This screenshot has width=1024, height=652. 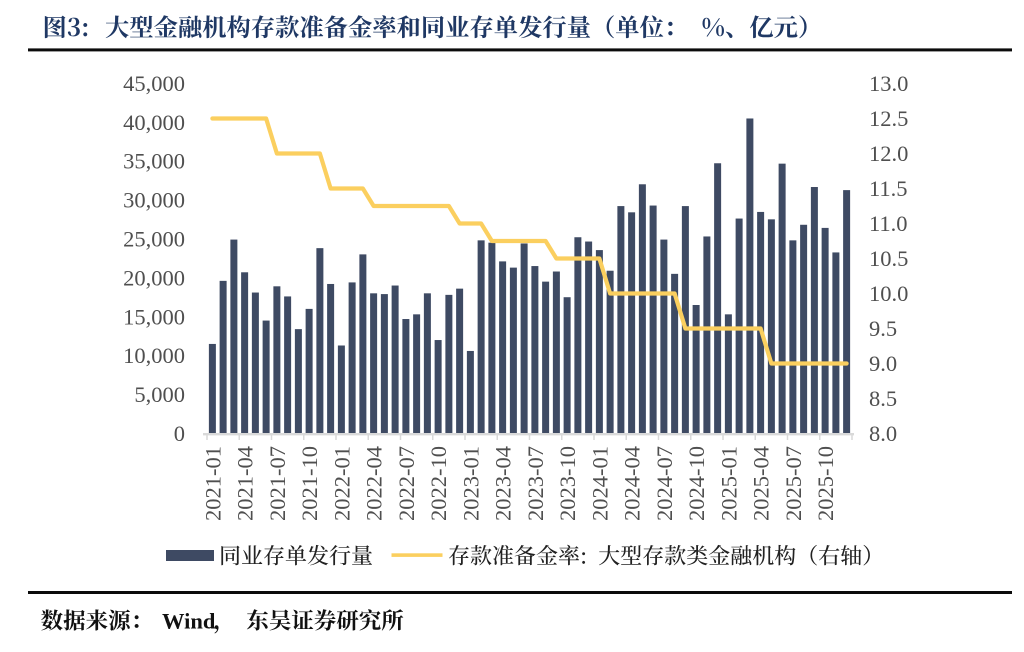 I want to click on svg-text: 45,000, so click(x=154, y=83).